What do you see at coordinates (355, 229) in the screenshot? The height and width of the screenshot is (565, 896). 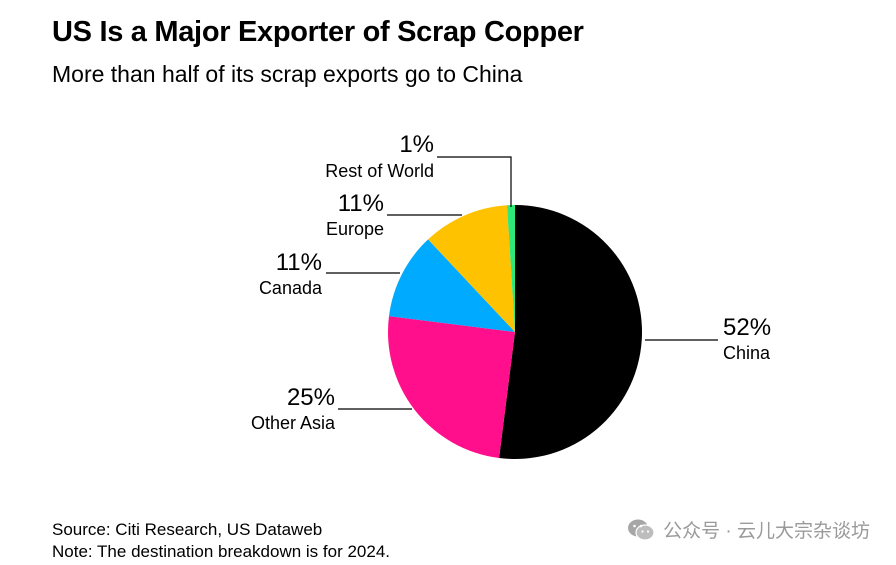 I see `category-label-europe: Europe` at bounding box center [355, 229].